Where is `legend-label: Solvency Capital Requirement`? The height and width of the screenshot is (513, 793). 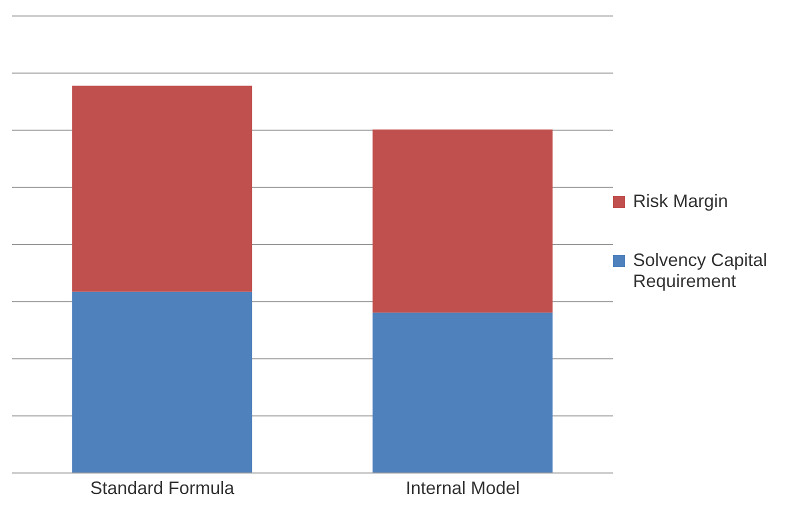
legend-label: Solvency Capital Requirement is located at coordinates (700, 271).